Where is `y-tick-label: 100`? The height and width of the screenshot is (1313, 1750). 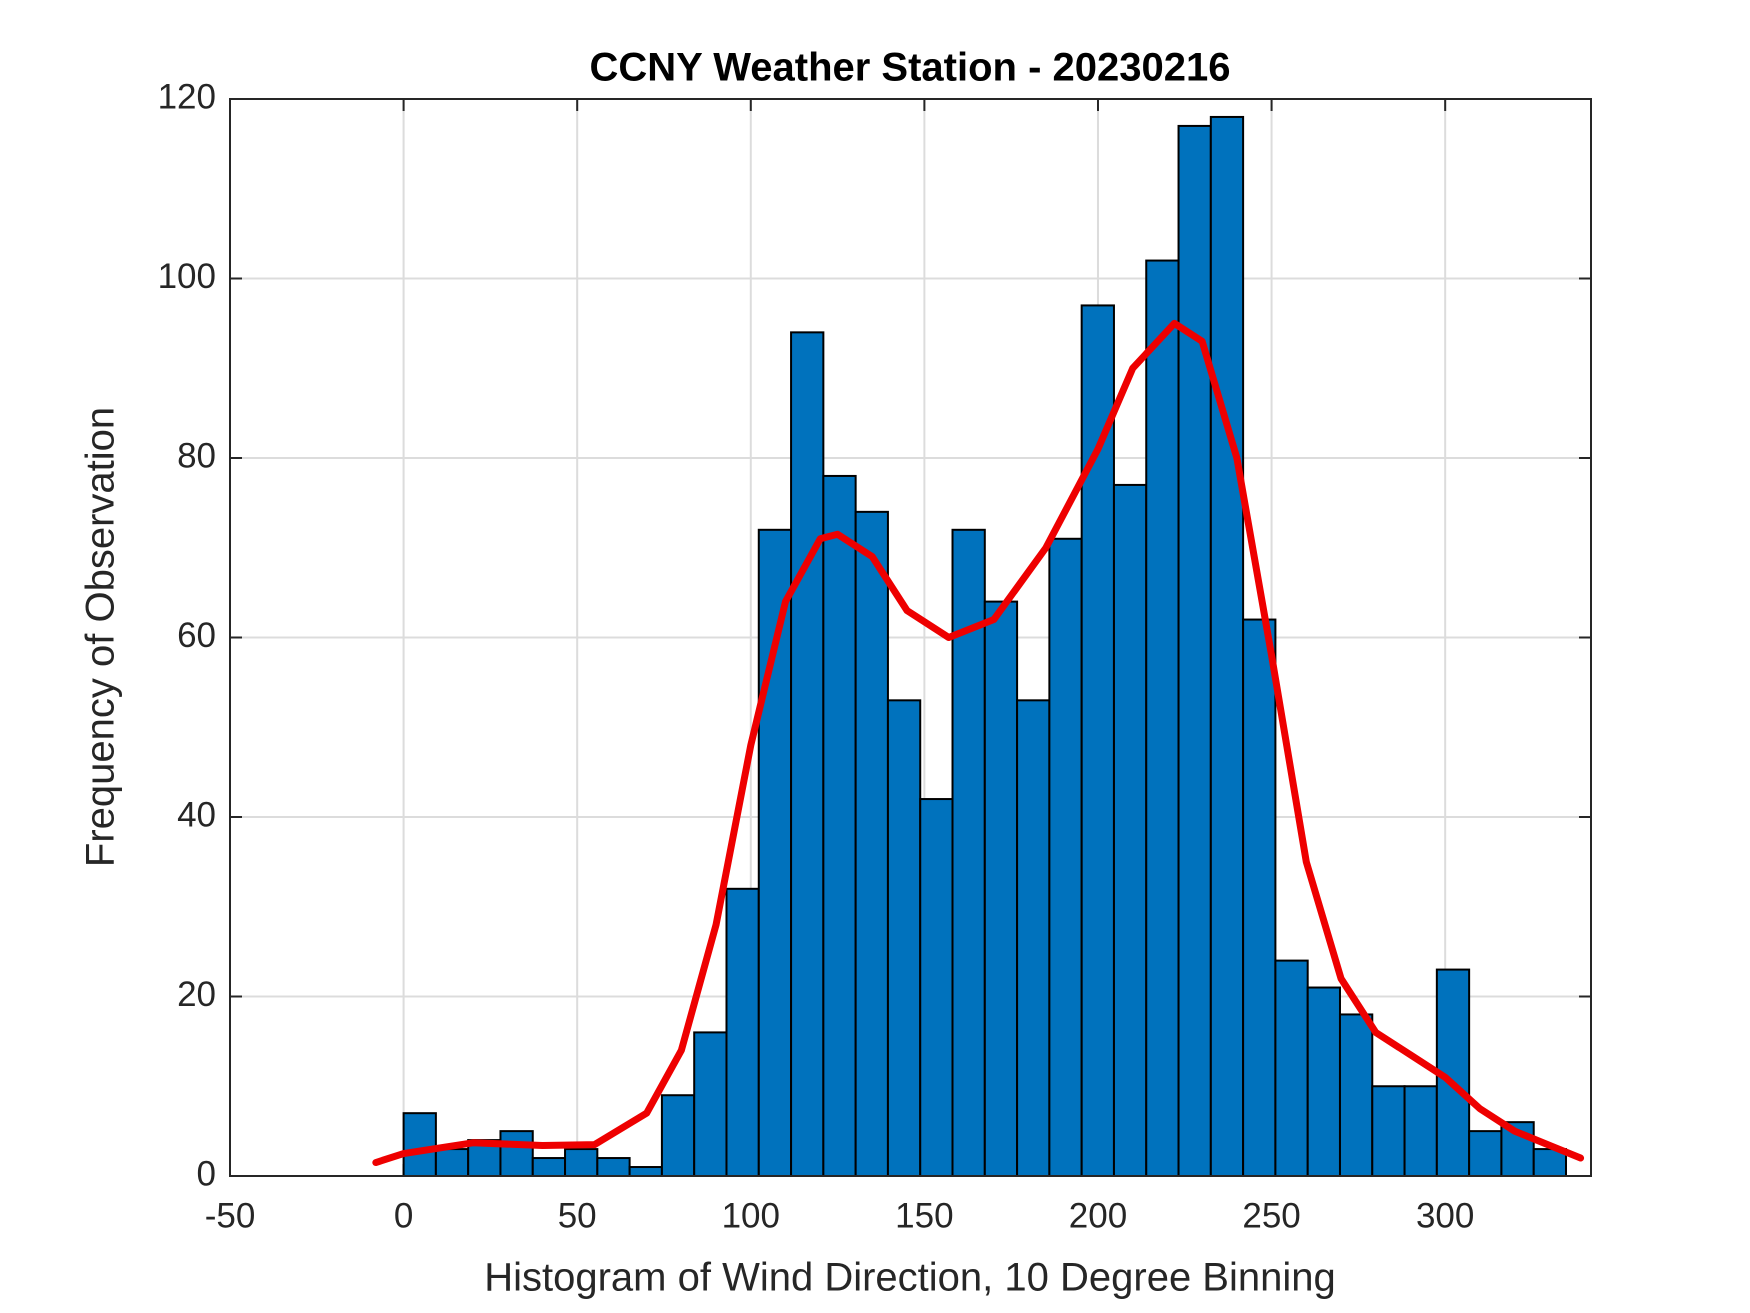
y-tick-label: 100 is located at coordinates (187, 276).